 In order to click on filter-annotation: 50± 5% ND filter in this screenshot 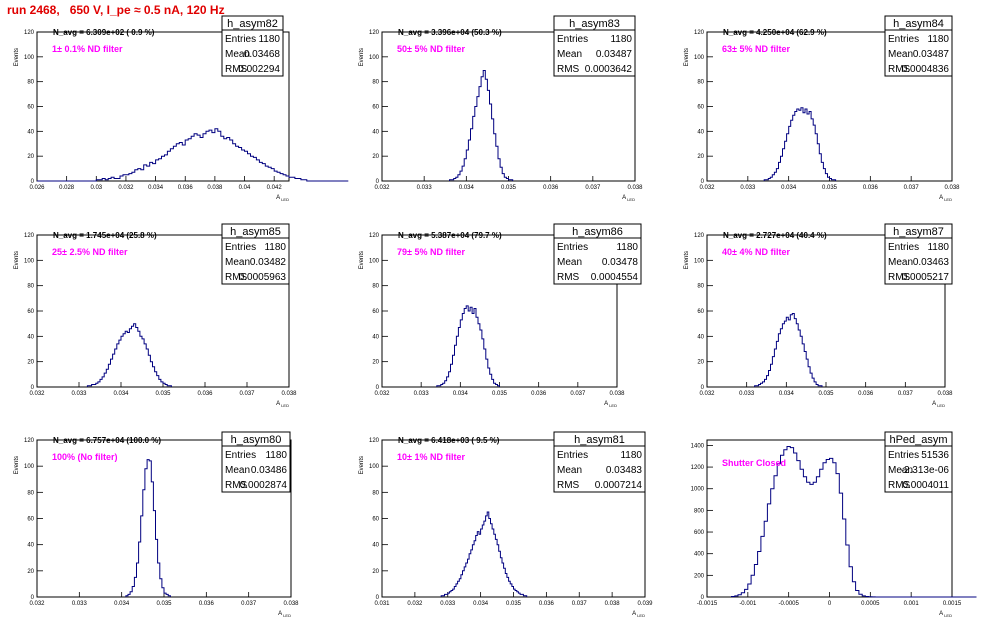, I will do `click(431, 49)`.